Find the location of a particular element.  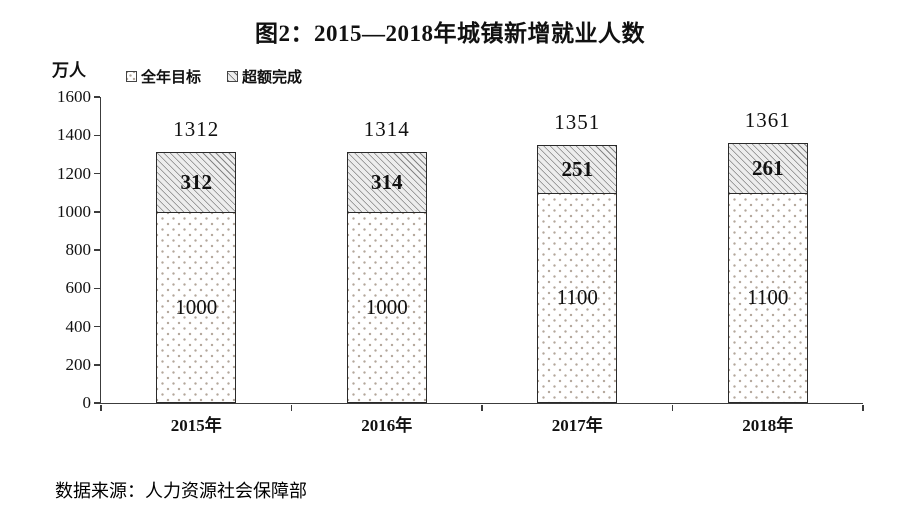

bar-segment-exceeded: 312 is located at coordinates (196, 183).